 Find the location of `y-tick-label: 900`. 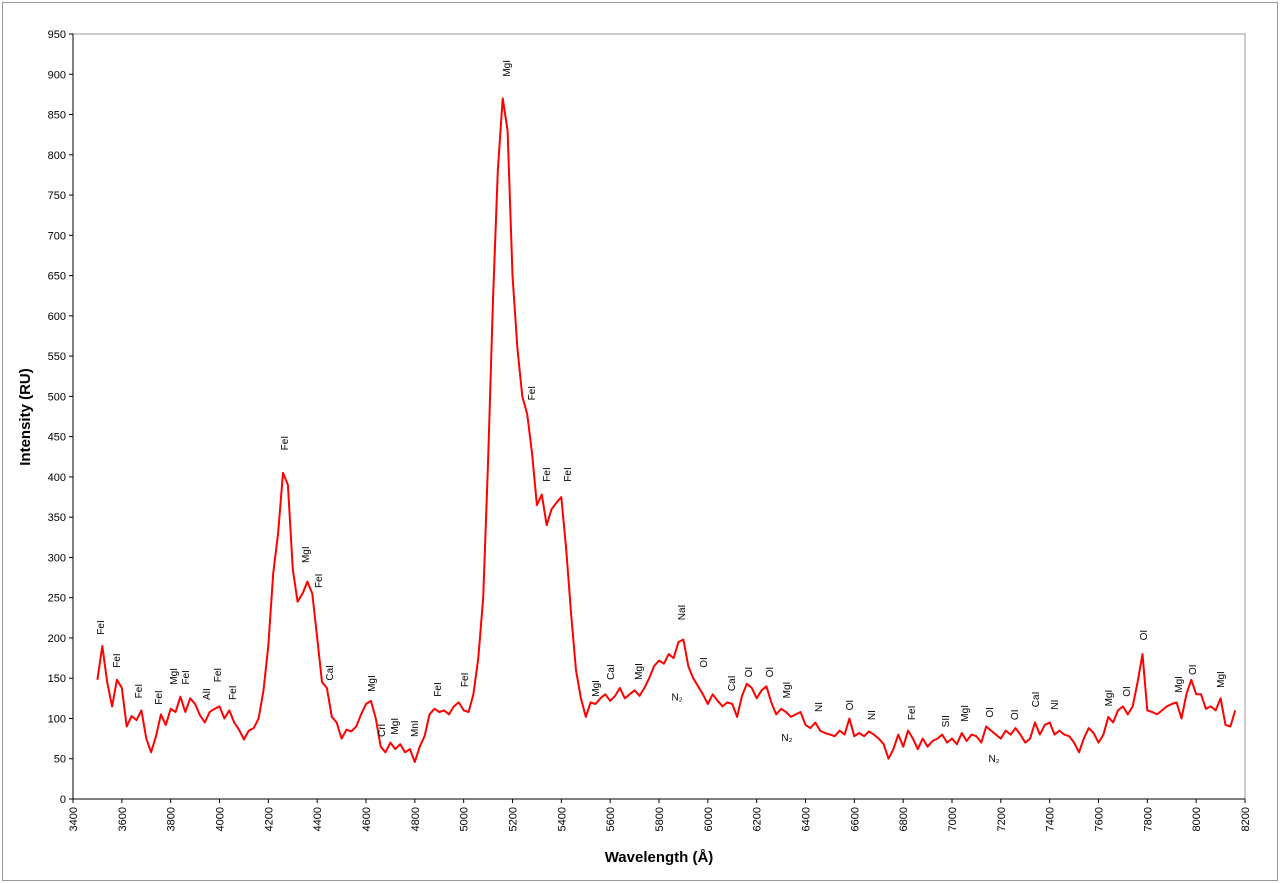

y-tick-label: 900 is located at coordinates (57, 75).